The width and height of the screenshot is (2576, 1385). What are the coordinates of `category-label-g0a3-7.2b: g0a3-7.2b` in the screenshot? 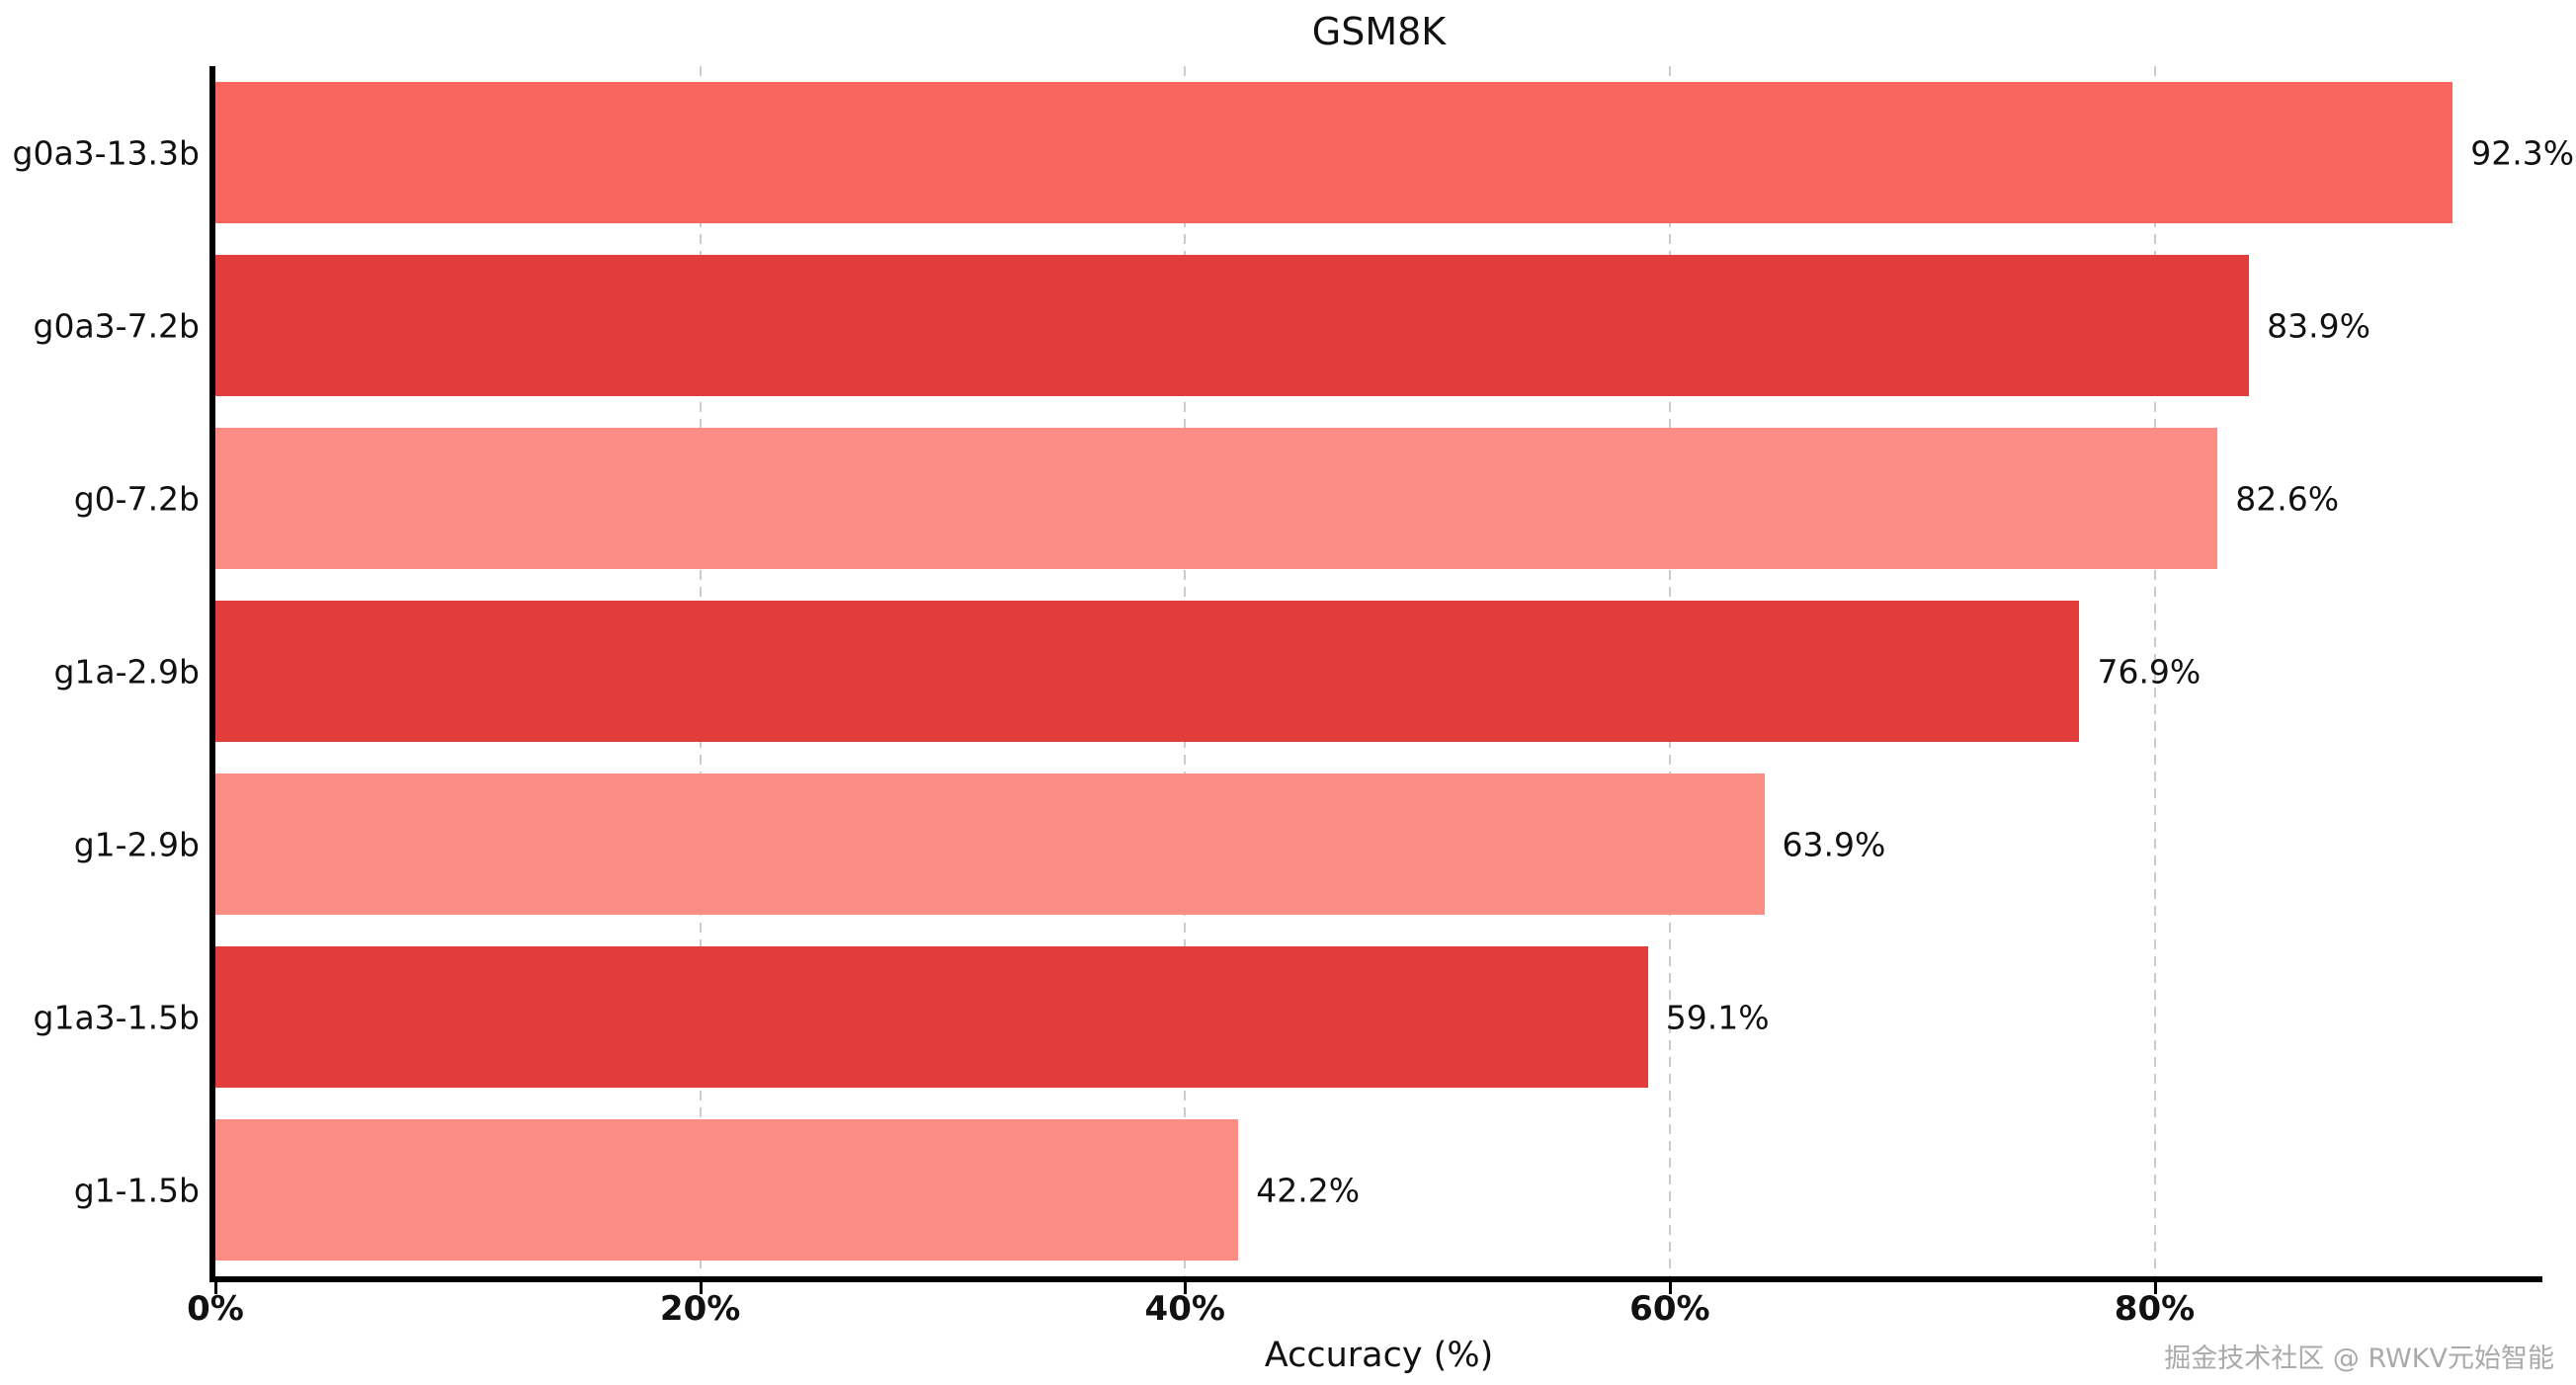 It's located at (117, 325).